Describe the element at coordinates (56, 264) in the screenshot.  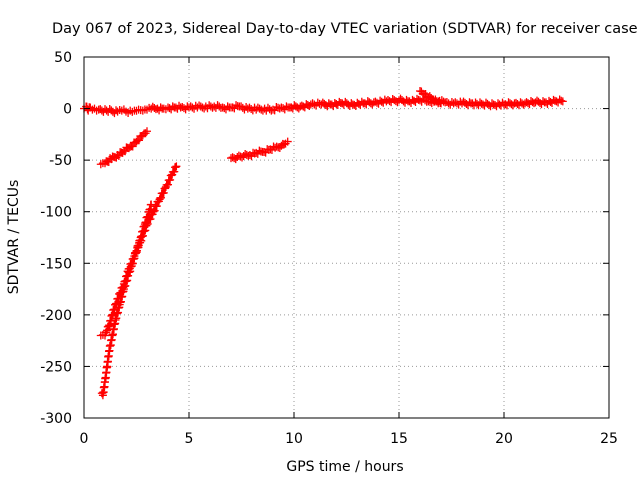
I see `y-tick-label: -150` at that location.